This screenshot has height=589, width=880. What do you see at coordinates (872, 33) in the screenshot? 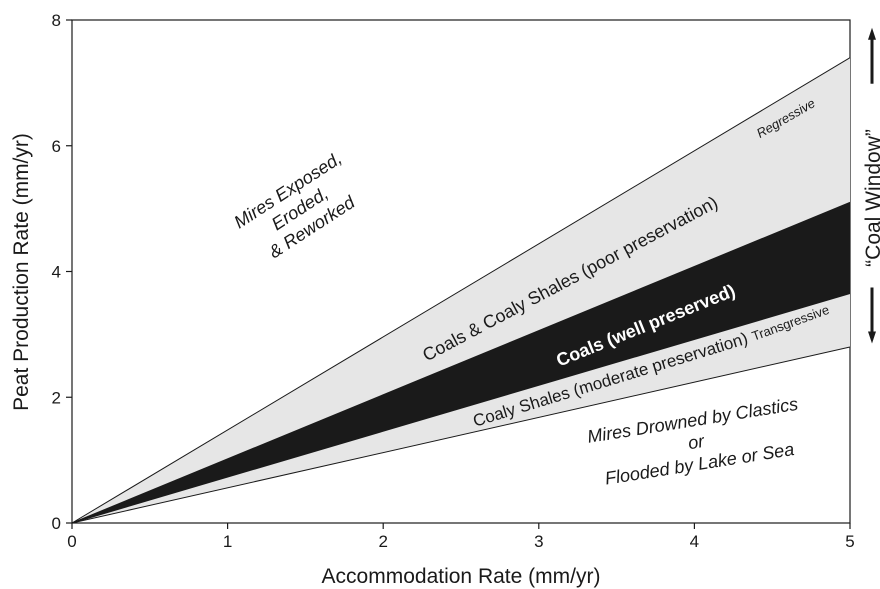
I see `coal-window-arrowhead-up` at bounding box center [872, 33].